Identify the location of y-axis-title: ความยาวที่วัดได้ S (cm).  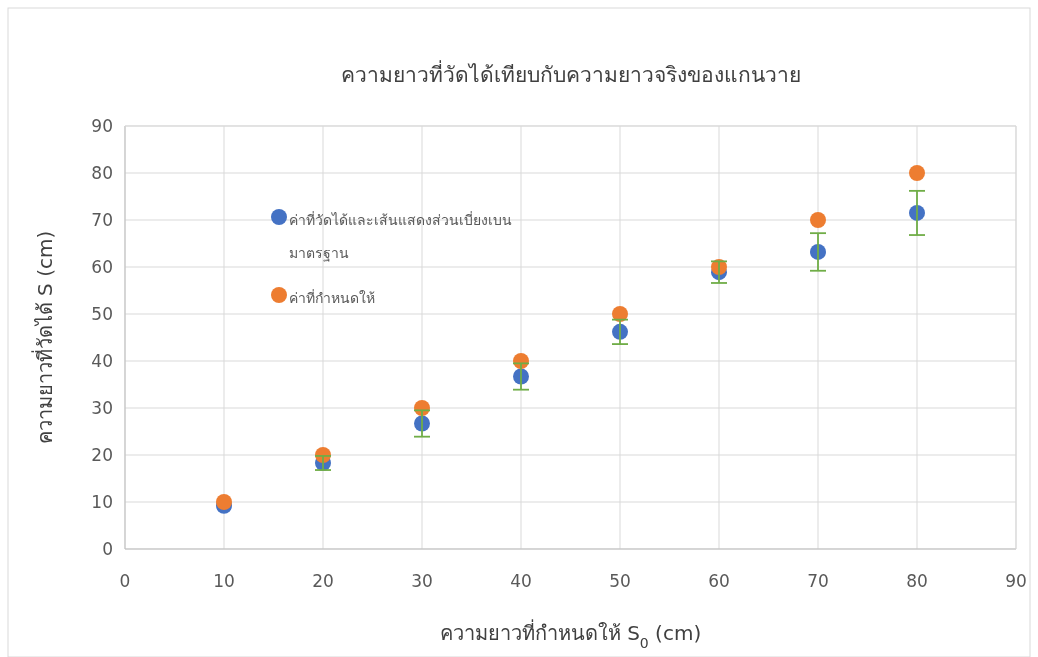
(44, 337).